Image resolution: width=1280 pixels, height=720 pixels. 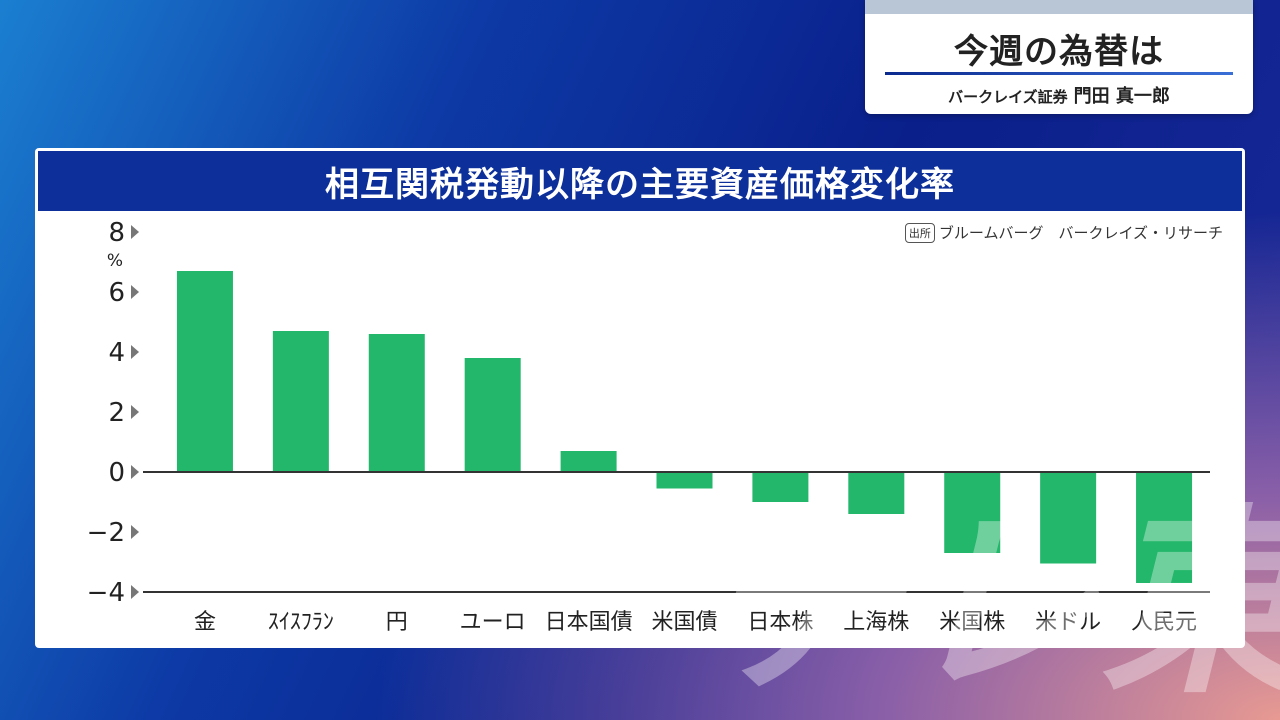 What do you see at coordinates (115, 261) in the screenshot?
I see `y-unit-label: %` at bounding box center [115, 261].